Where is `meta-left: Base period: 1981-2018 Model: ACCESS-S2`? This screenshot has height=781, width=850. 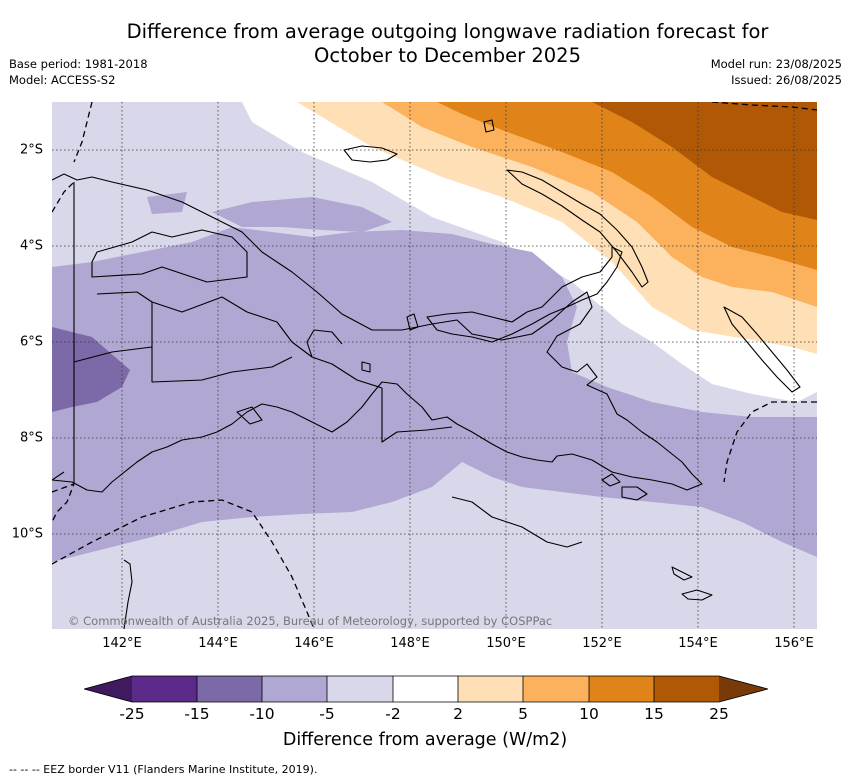
meta-left: Base period: 1981-2018 Model: ACCESS-S2 is located at coordinates (78, 72).